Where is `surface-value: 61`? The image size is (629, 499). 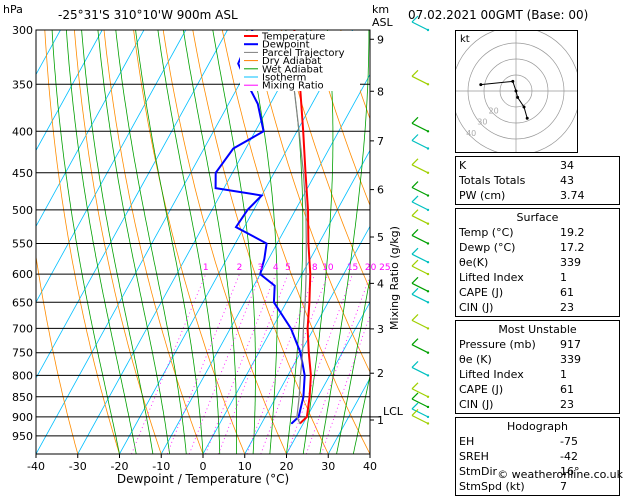
surface-value: 61 is located at coordinates (588, 292).